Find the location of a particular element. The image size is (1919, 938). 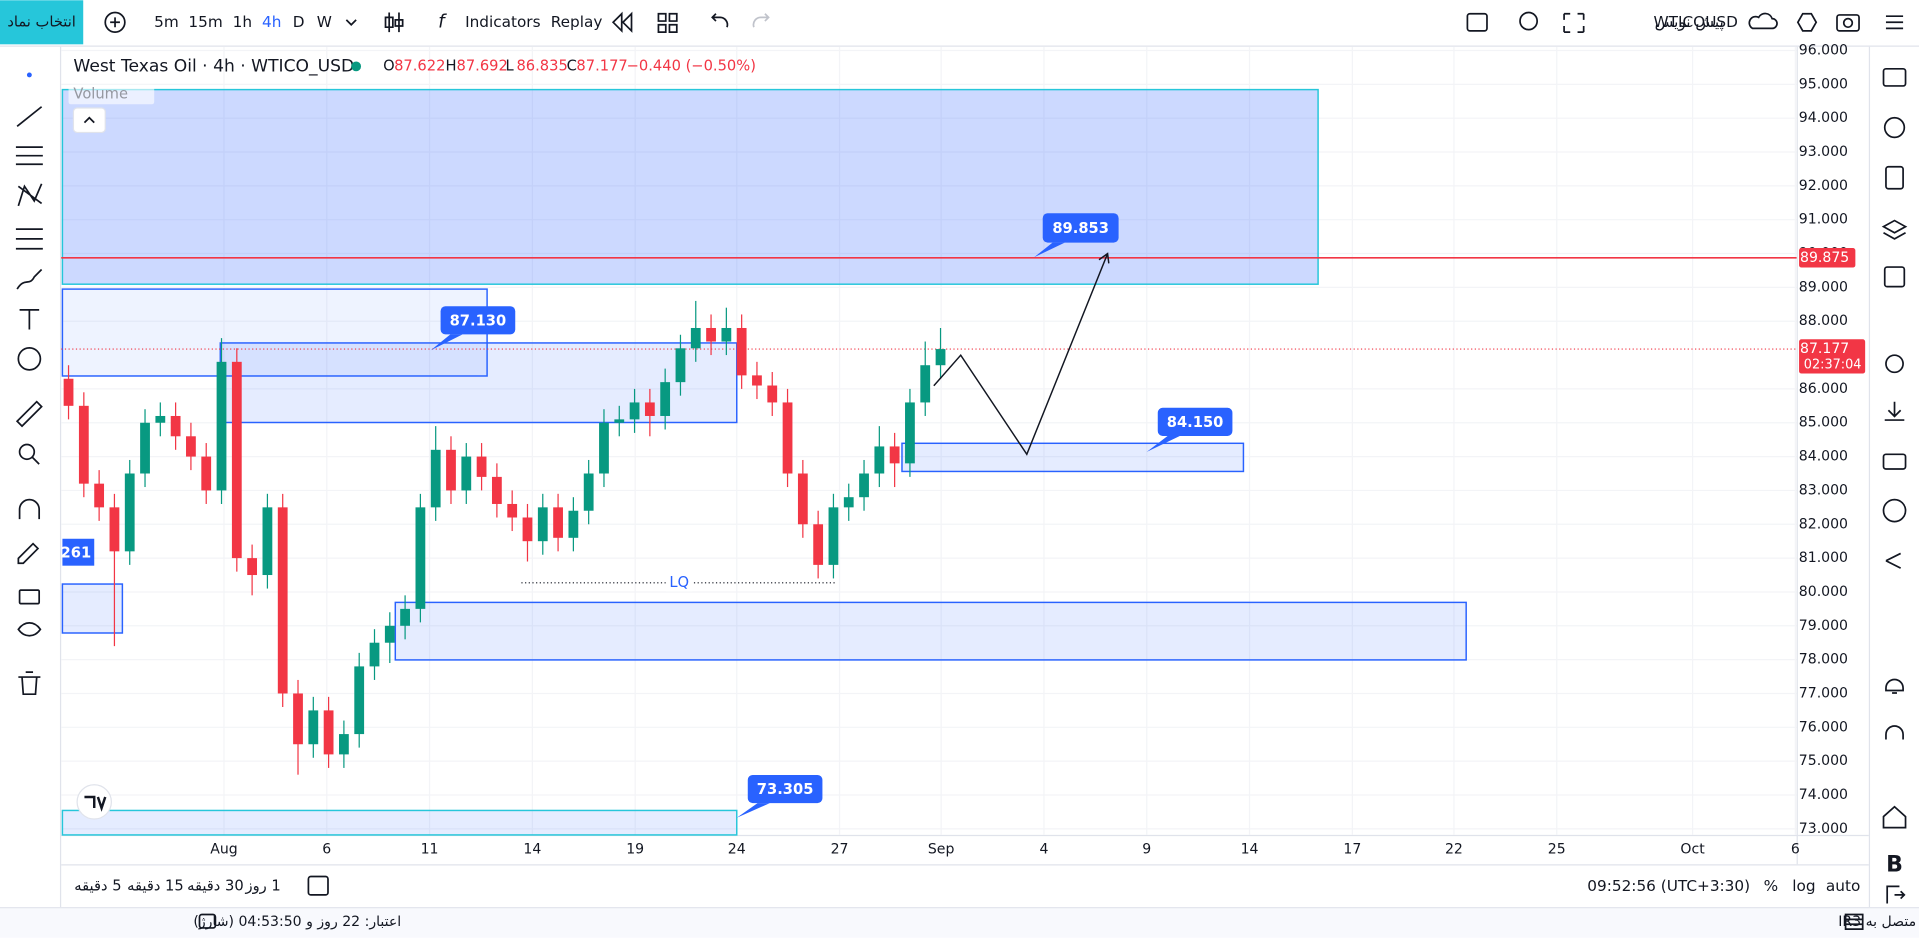

ohlc-value: 86.835 is located at coordinates (541, 65).